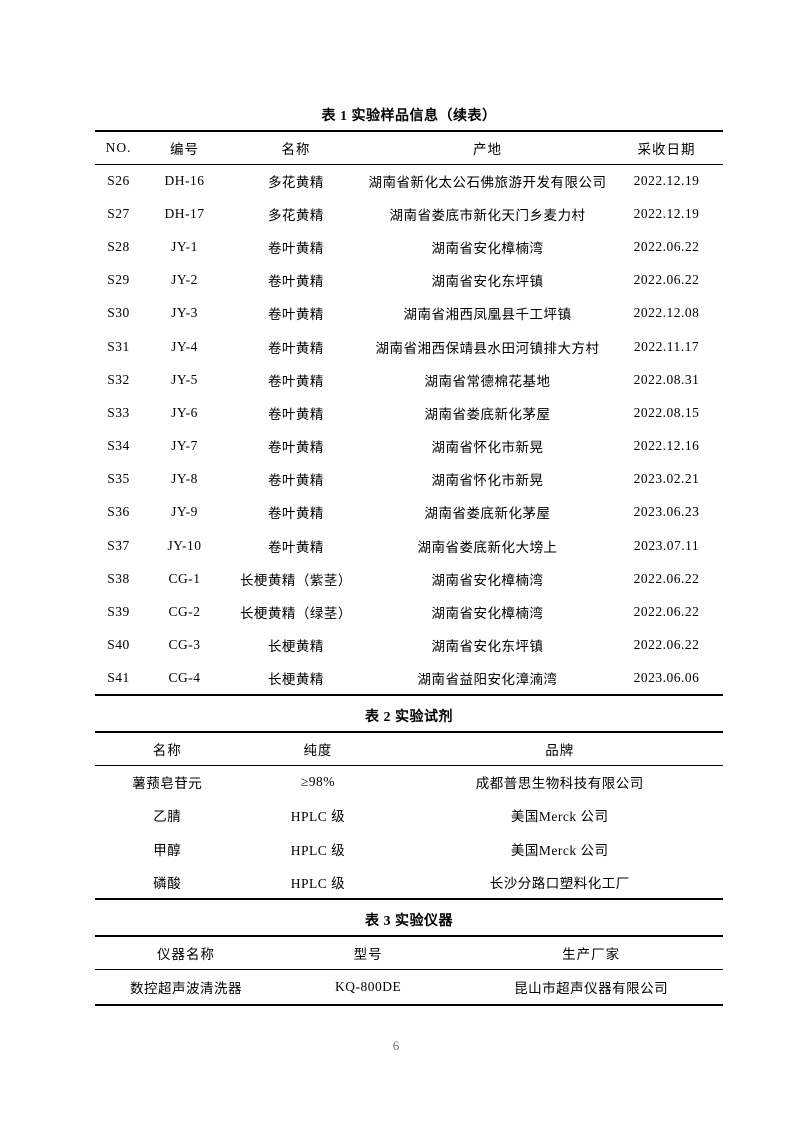  I want to click on table-cell: 甲醇, so click(167, 850).